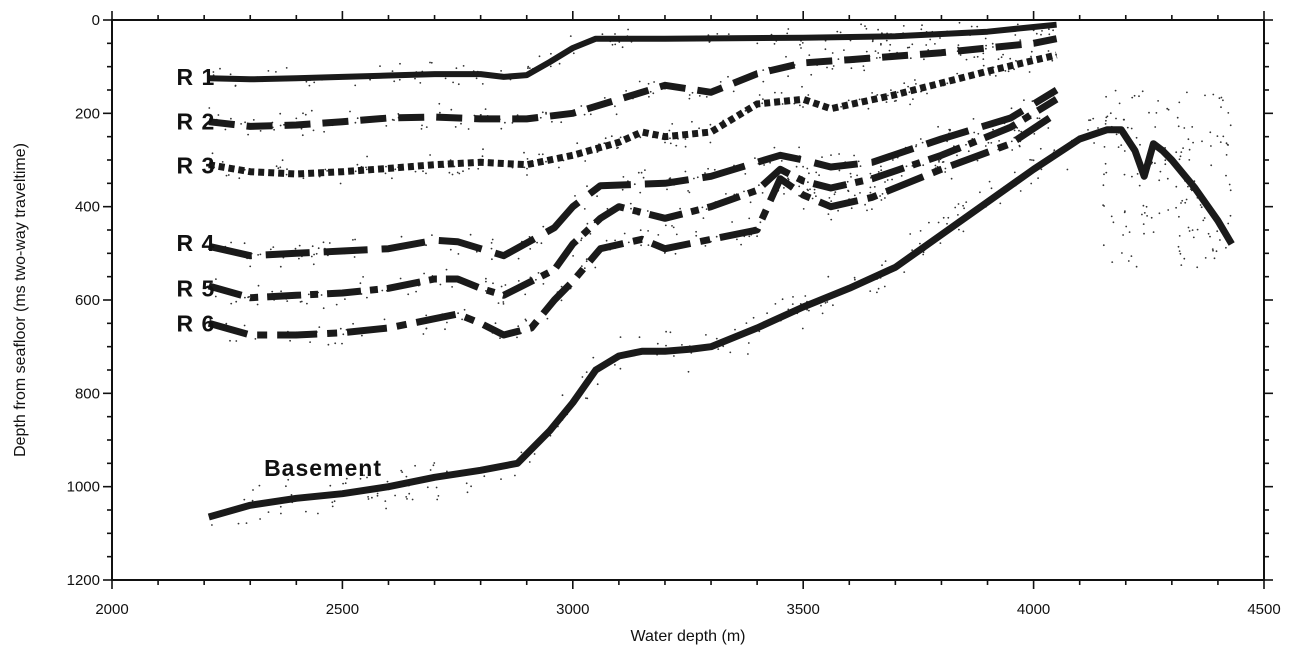  I want to click on series-label-r1: R 1, so click(196, 77).